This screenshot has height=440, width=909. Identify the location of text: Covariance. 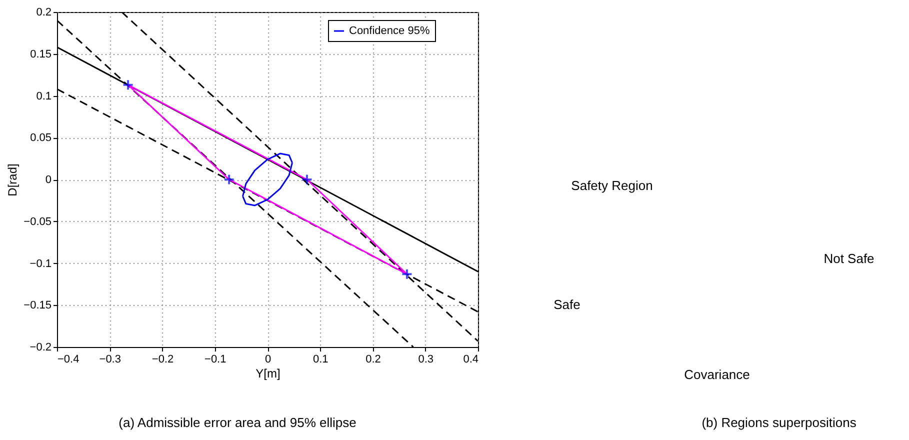
(717, 374).